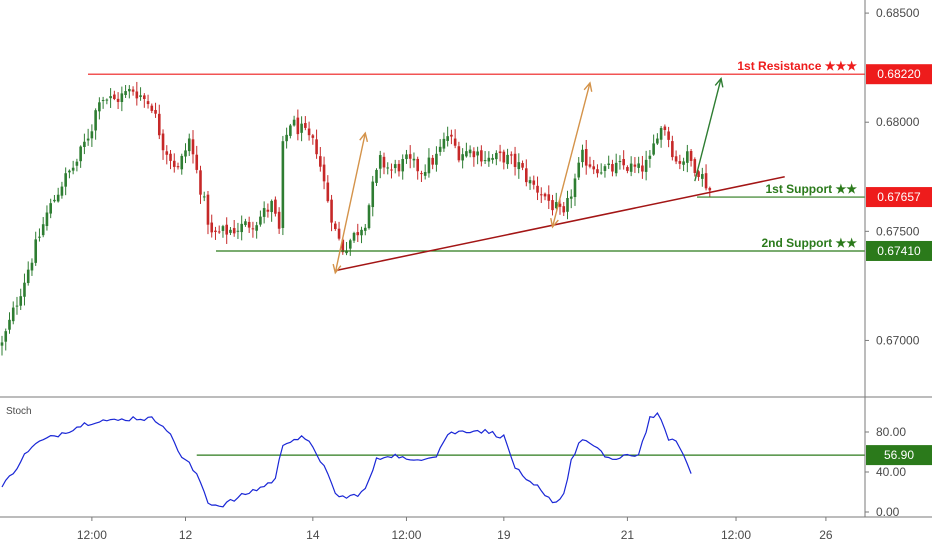 Image resolution: width=932 pixels, height=550 pixels. What do you see at coordinates (504, 535) in the screenshot?
I see `time-tick-label: 19` at bounding box center [504, 535].